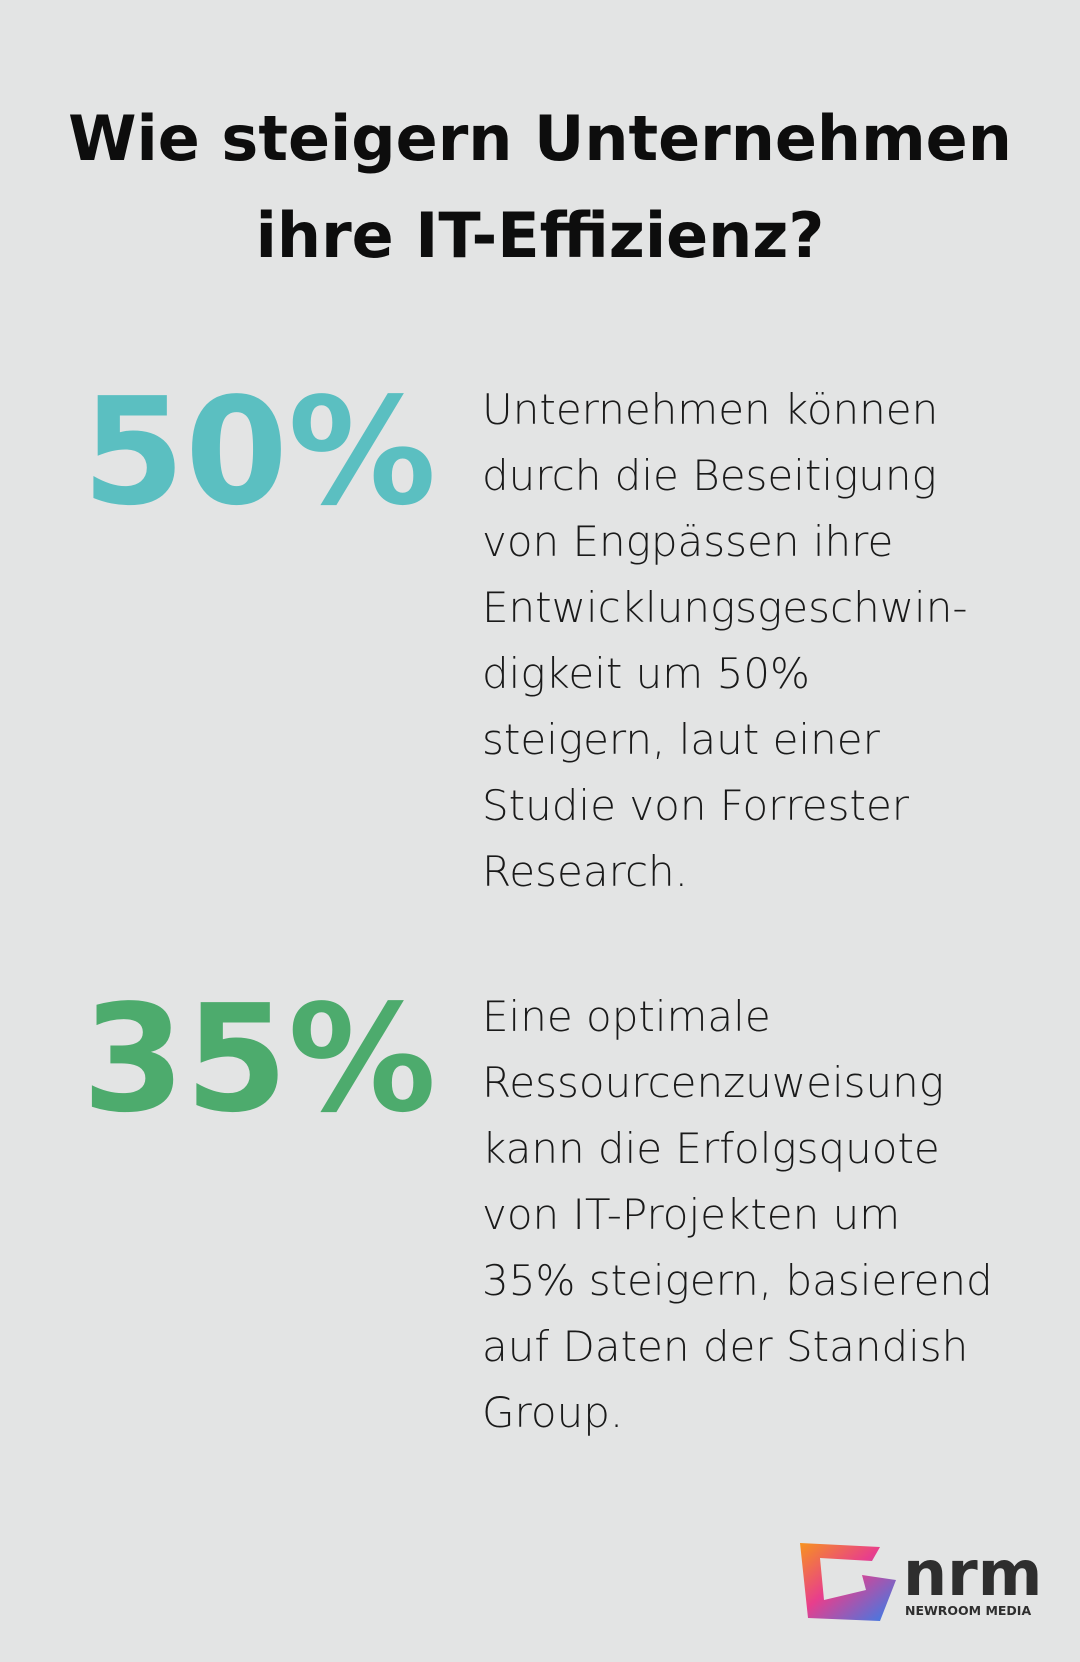  Describe the element at coordinates (646, 673) in the screenshot. I see `stat-text-line: digkeit um 50%` at that location.